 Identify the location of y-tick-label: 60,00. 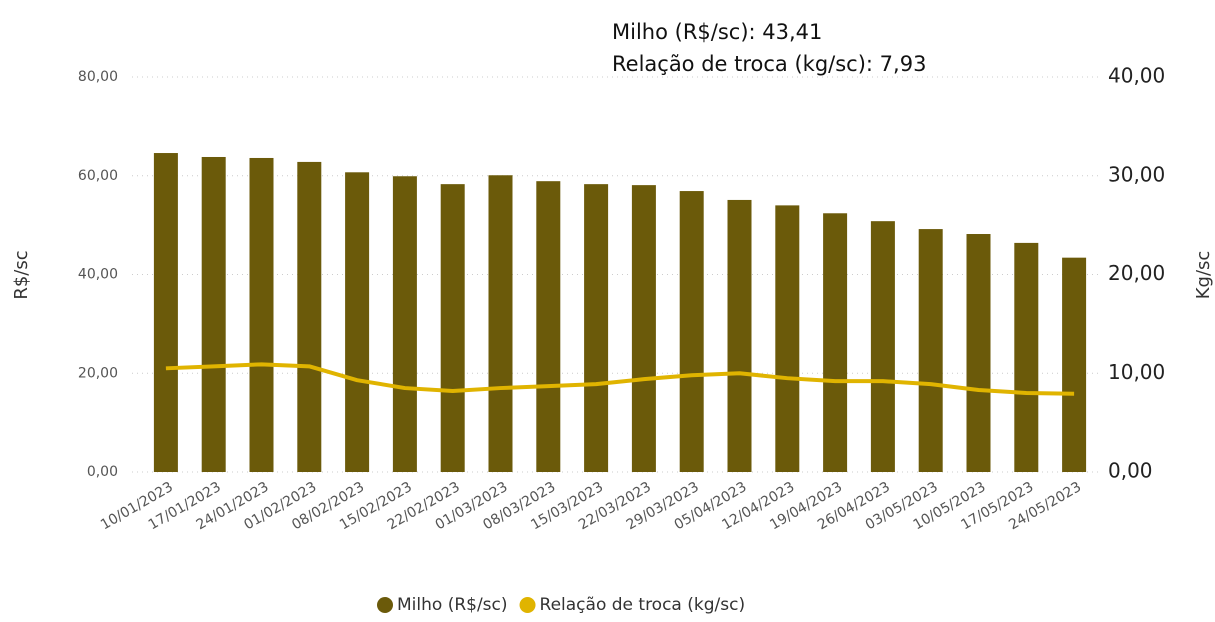
(98, 176).